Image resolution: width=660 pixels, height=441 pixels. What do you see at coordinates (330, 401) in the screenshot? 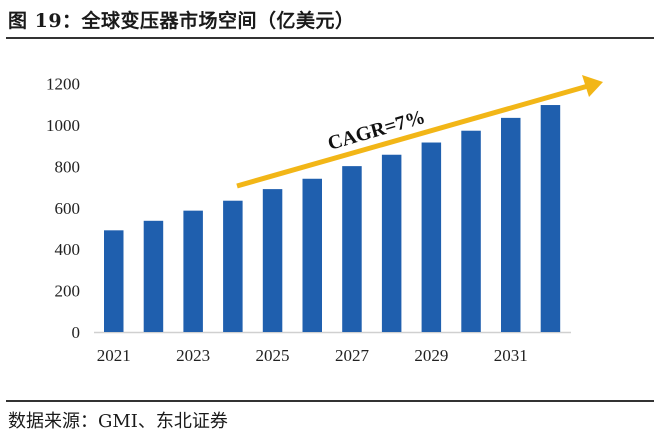
I see `source-divider` at bounding box center [330, 401].